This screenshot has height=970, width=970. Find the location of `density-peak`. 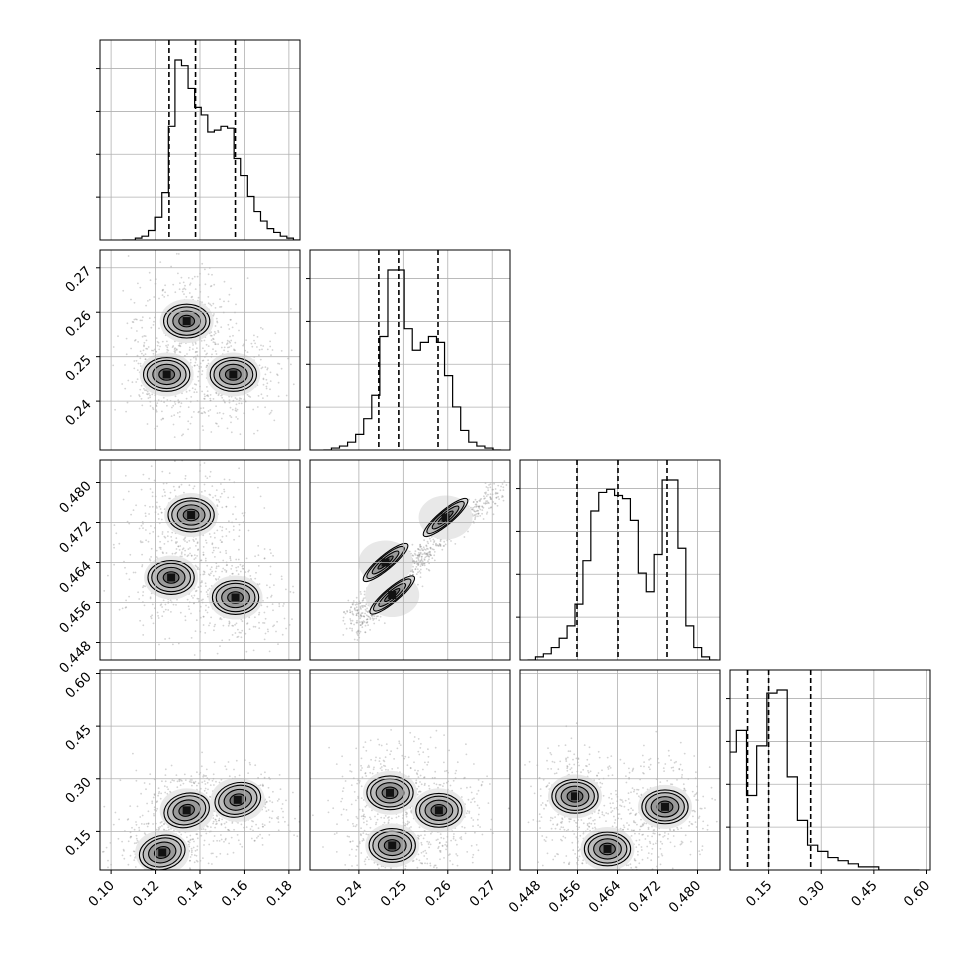

density-peak is located at coordinates (166, 374).